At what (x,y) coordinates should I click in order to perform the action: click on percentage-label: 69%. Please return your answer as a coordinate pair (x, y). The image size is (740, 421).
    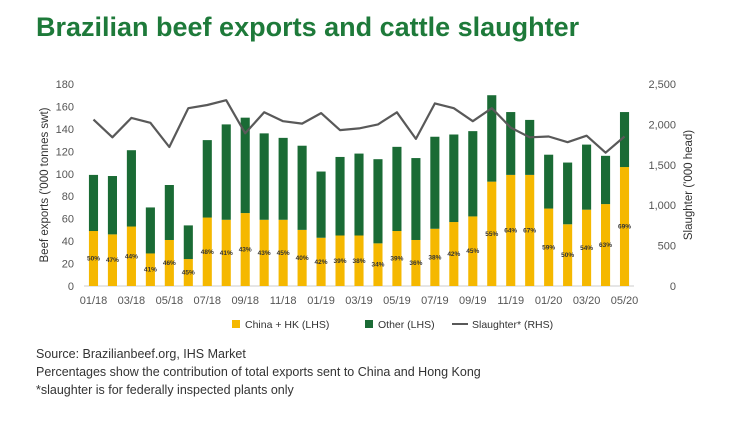
    Looking at the image, I should click on (624, 227).